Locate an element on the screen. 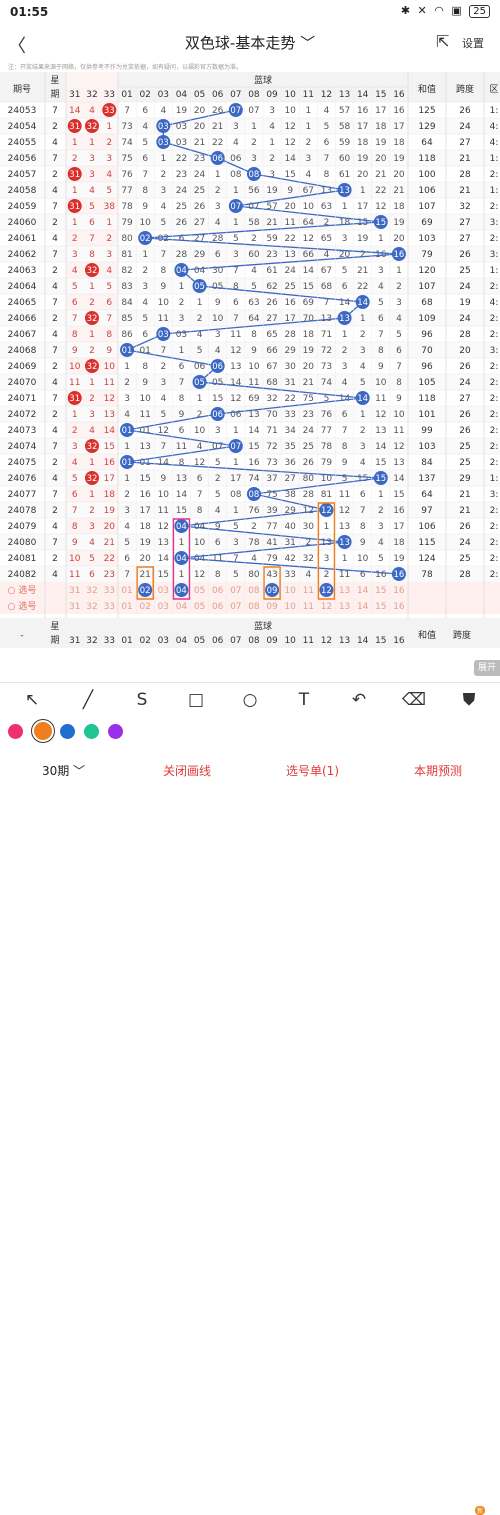 This screenshot has height=1515, width=500. text-tool-icon: T is located at coordinates (304, 700).